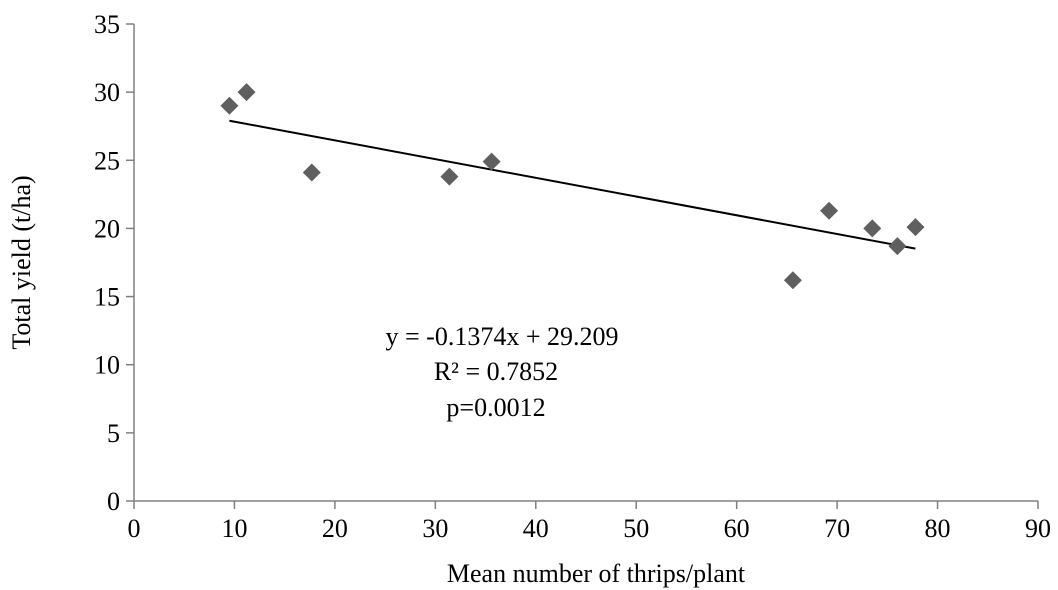  Describe the element at coordinates (636, 528) in the screenshot. I see `x-tick-label: 50` at that location.